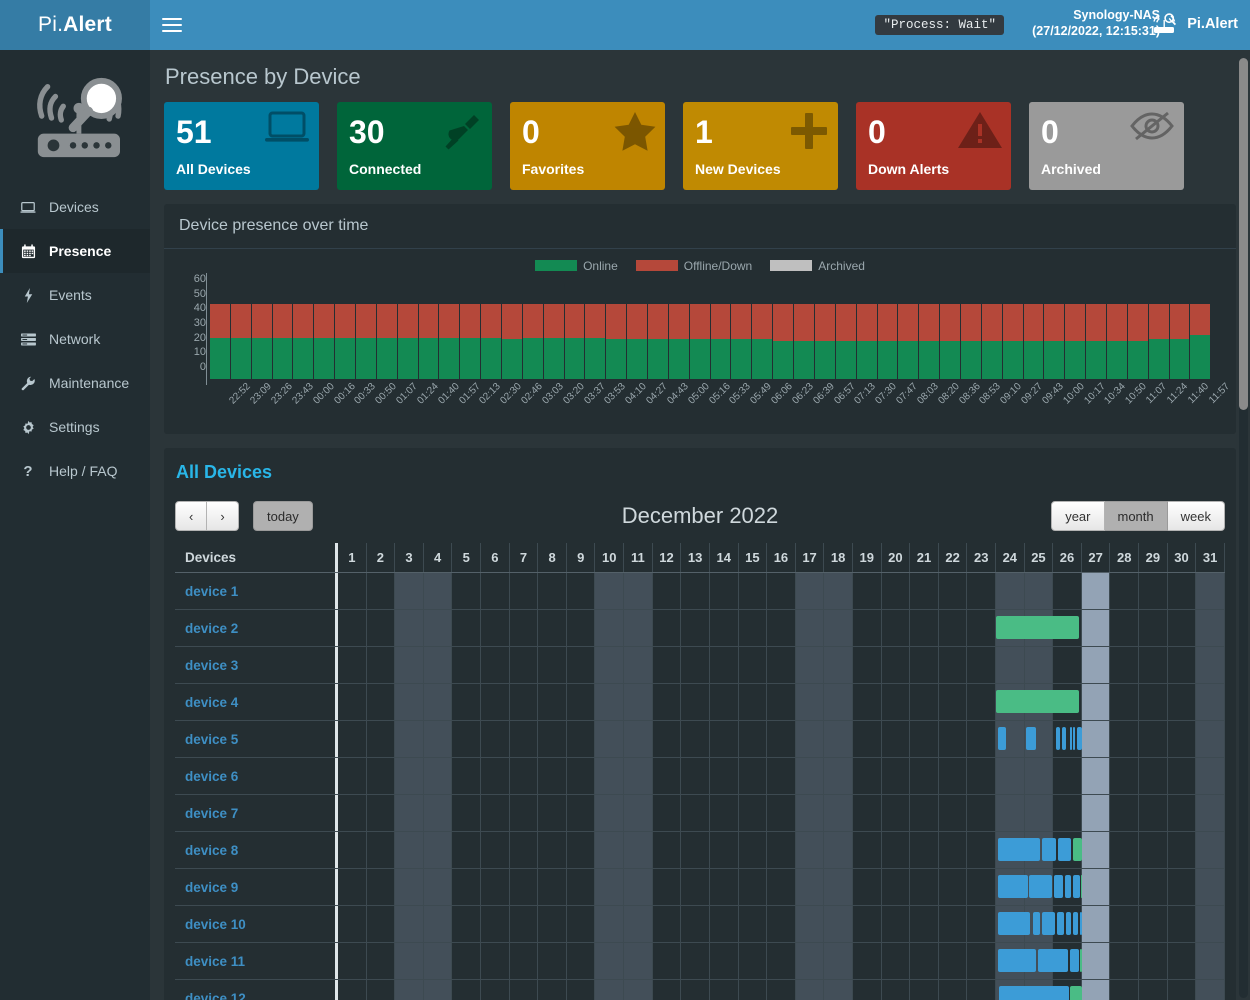 Image resolution: width=1250 pixels, height=1000 pixels. What do you see at coordinates (414, 146) in the screenshot?
I see `stat-card-connected: 30 Connected` at bounding box center [414, 146].